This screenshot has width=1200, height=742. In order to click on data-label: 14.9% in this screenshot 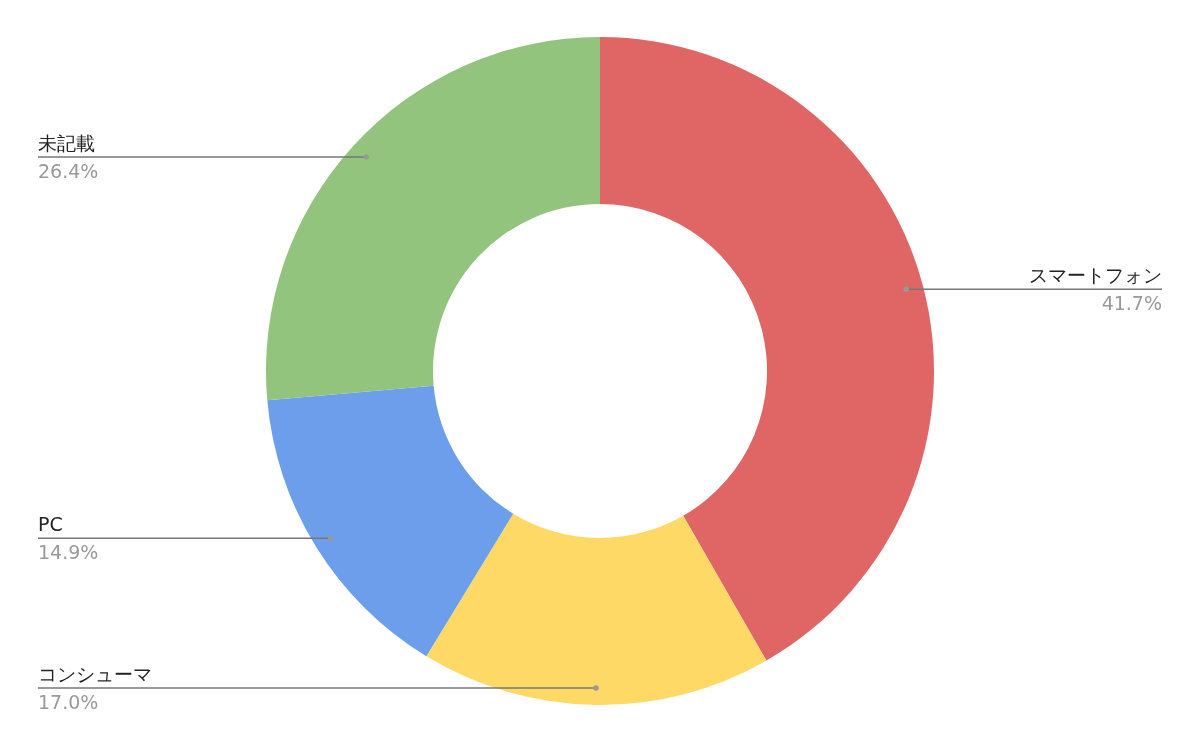, I will do `click(68, 552)`.